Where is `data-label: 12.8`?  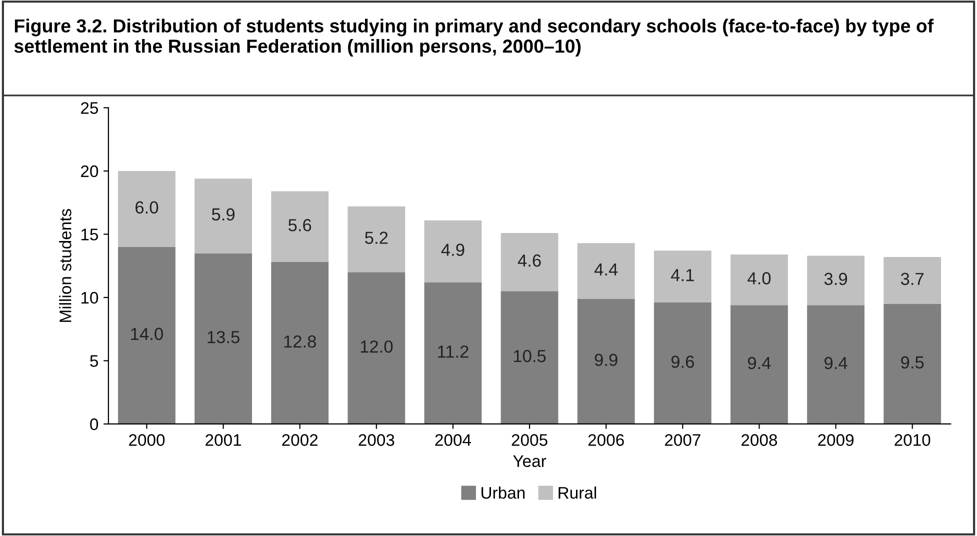 data-label: 12.8 is located at coordinates (300, 341).